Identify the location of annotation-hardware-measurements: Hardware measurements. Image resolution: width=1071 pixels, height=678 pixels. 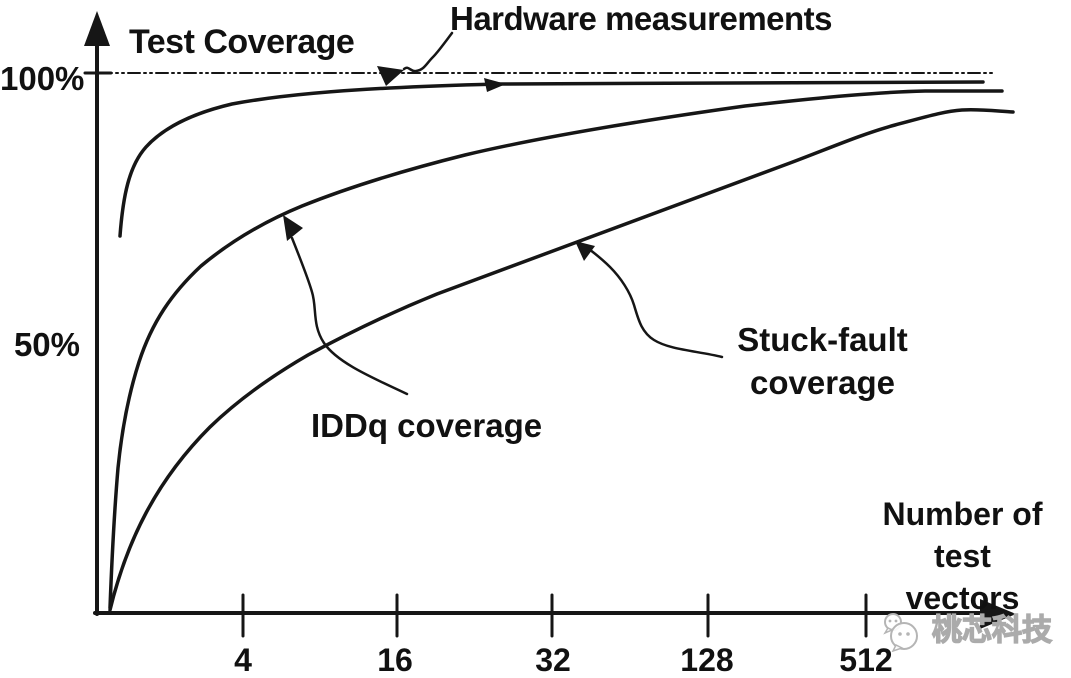
(641, 18).